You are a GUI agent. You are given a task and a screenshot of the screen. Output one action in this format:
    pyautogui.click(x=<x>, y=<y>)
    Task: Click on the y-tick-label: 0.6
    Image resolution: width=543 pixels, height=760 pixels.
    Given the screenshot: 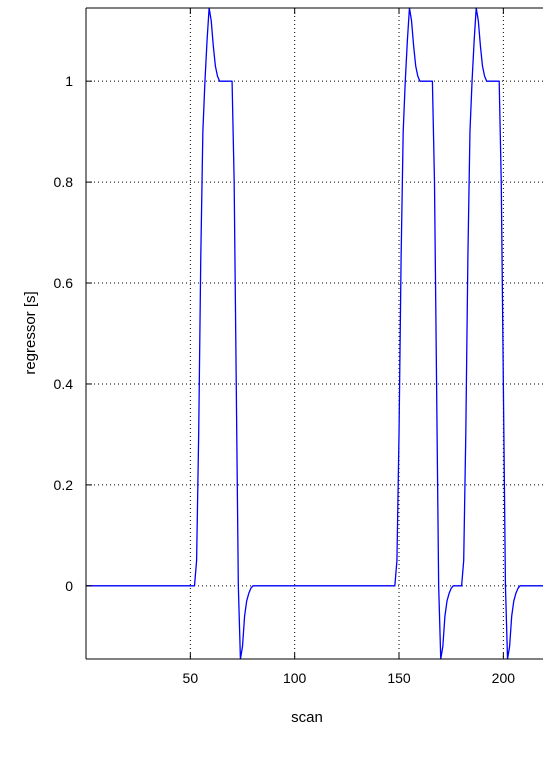 What is the action you would take?
    pyautogui.click(x=64, y=283)
    